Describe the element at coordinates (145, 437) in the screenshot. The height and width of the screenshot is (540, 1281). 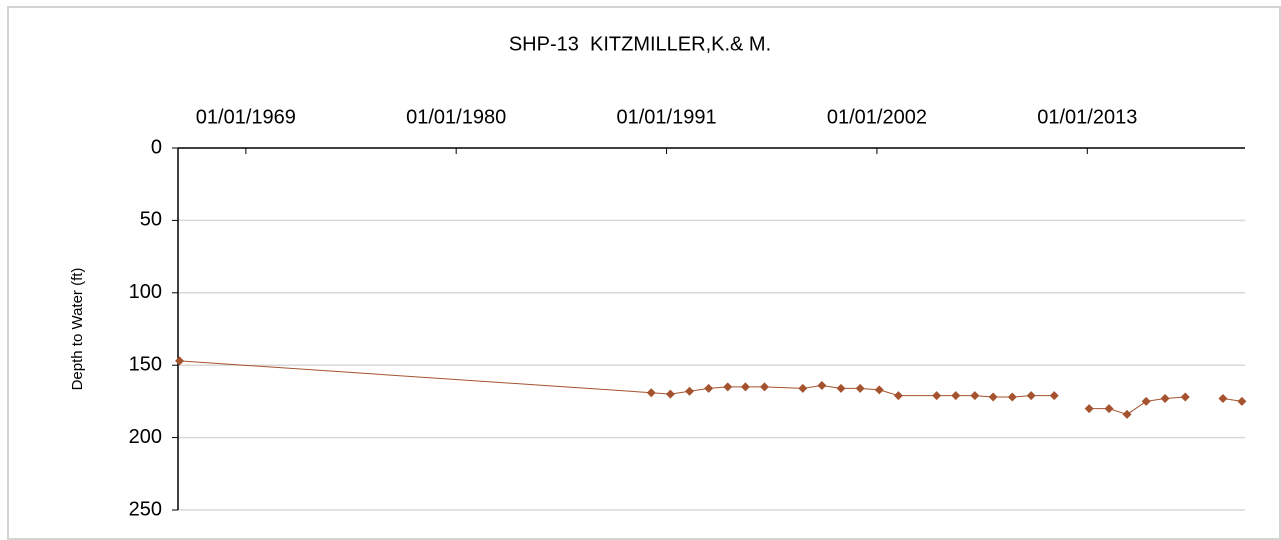
I see `y-tick-label: 200` at that location.